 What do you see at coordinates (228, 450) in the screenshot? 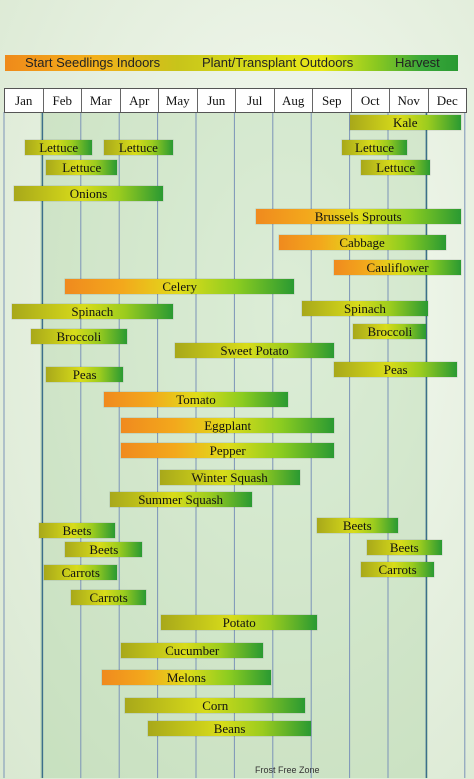
I see `crop-bar-pepper: Pepper` at bounding box center [228, 450].